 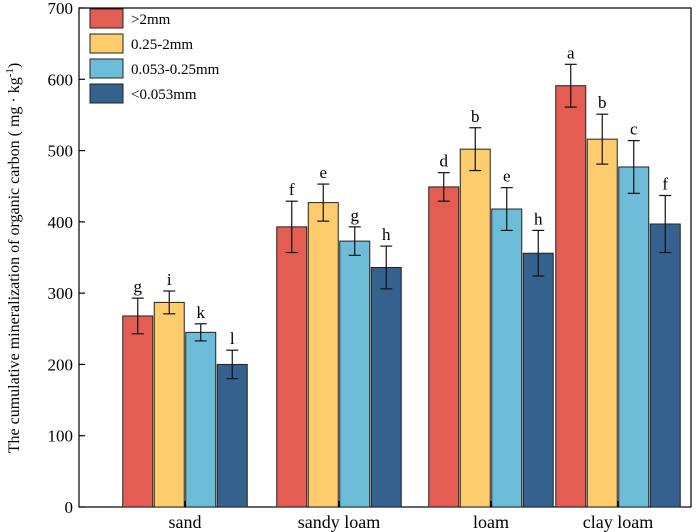 What do you see at coordinates (61, 293) in the screenshot?
I see `y-tick-label: 300` at bounding box center [61, 293].